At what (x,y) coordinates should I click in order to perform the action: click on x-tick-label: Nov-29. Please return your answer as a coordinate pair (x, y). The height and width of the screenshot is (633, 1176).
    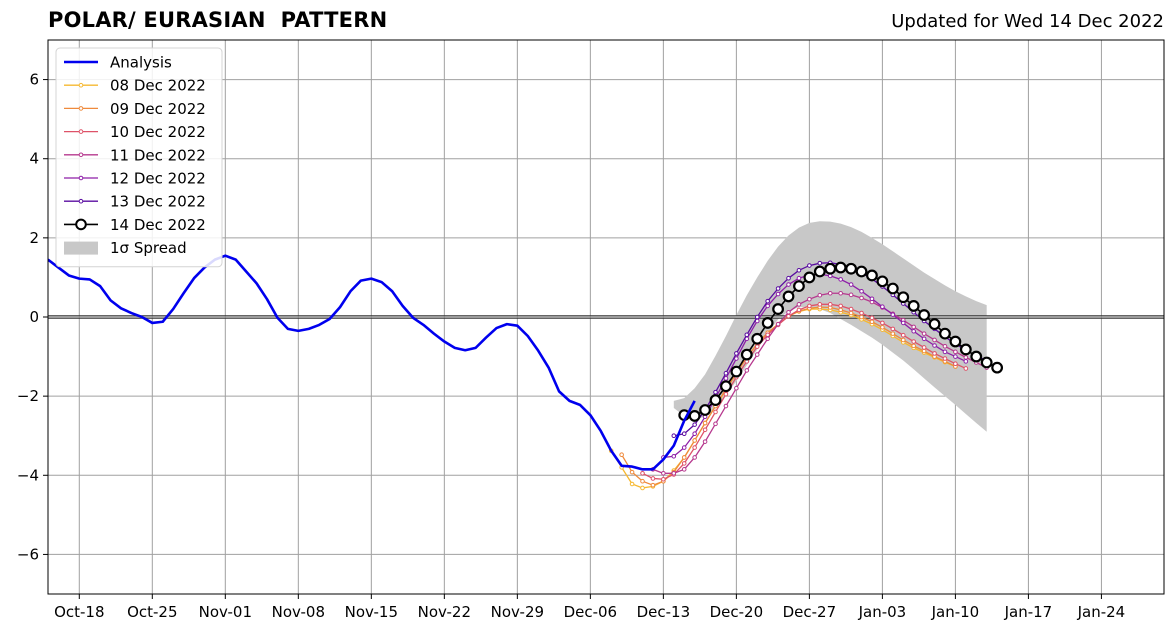
    Looking at the image, I should click on (517, 612).